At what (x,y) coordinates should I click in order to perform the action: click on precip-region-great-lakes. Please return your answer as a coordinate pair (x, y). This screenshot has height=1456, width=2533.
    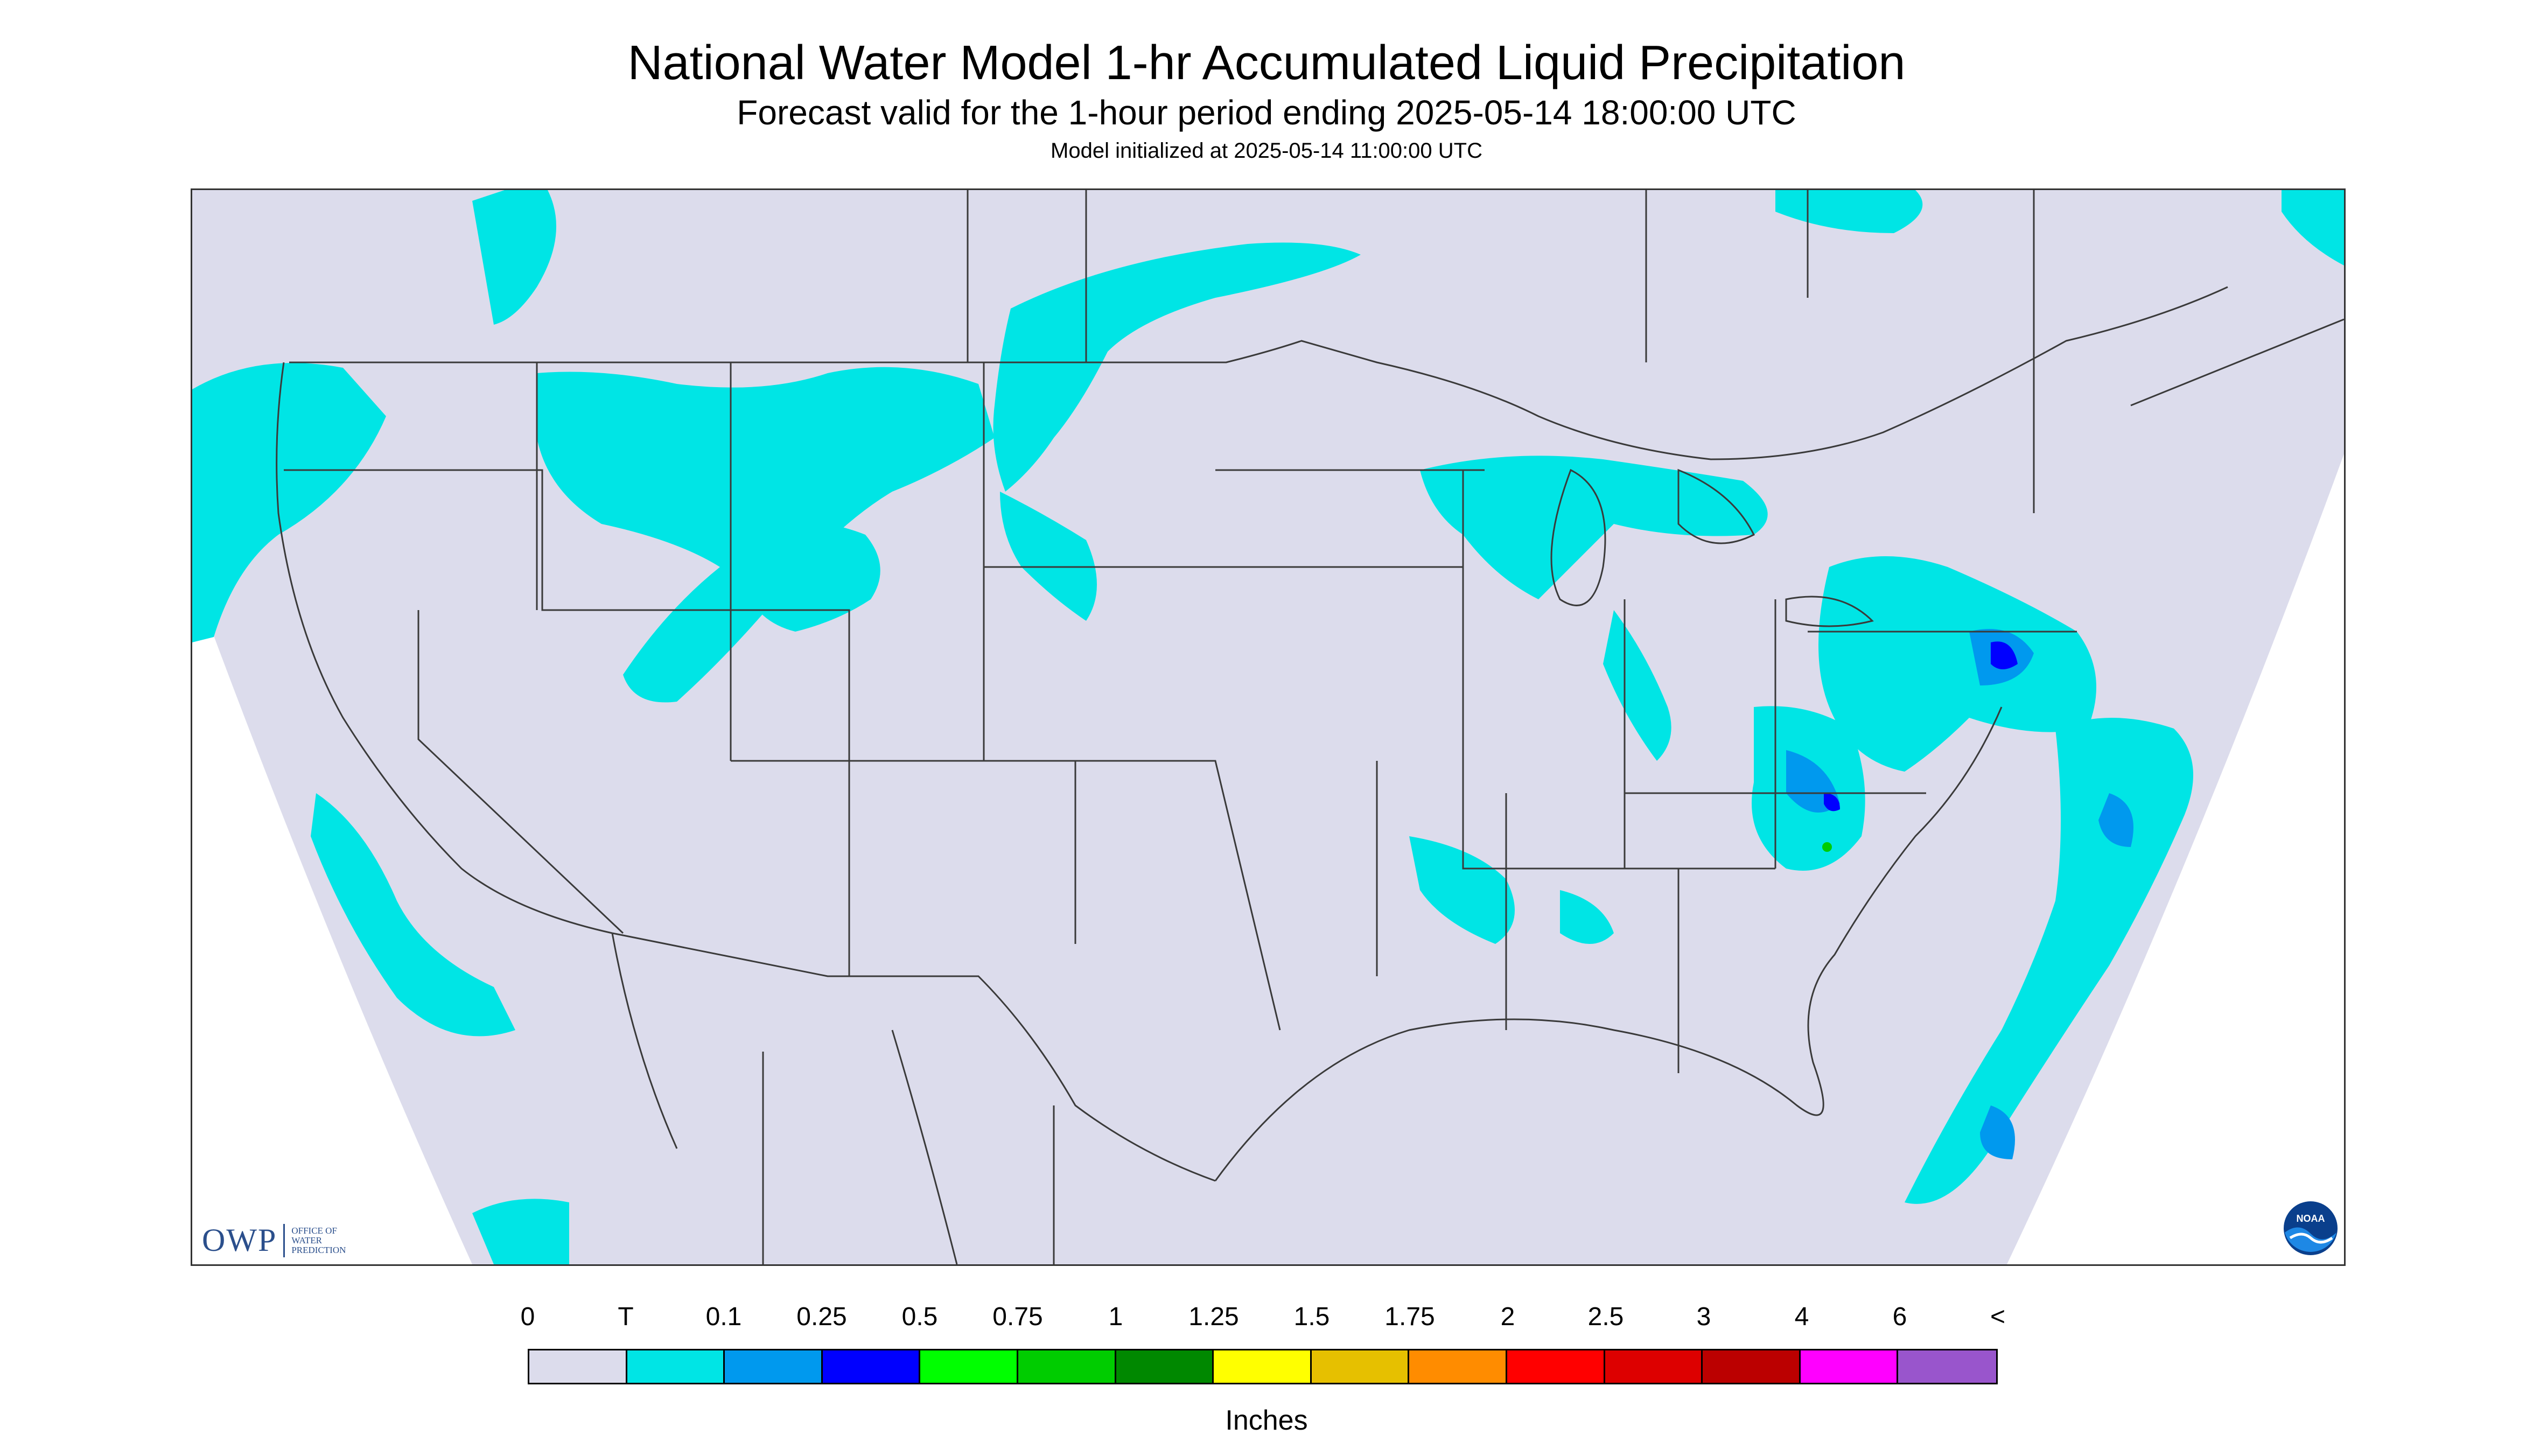
    Looking at the image, I should click on (1594, 527).